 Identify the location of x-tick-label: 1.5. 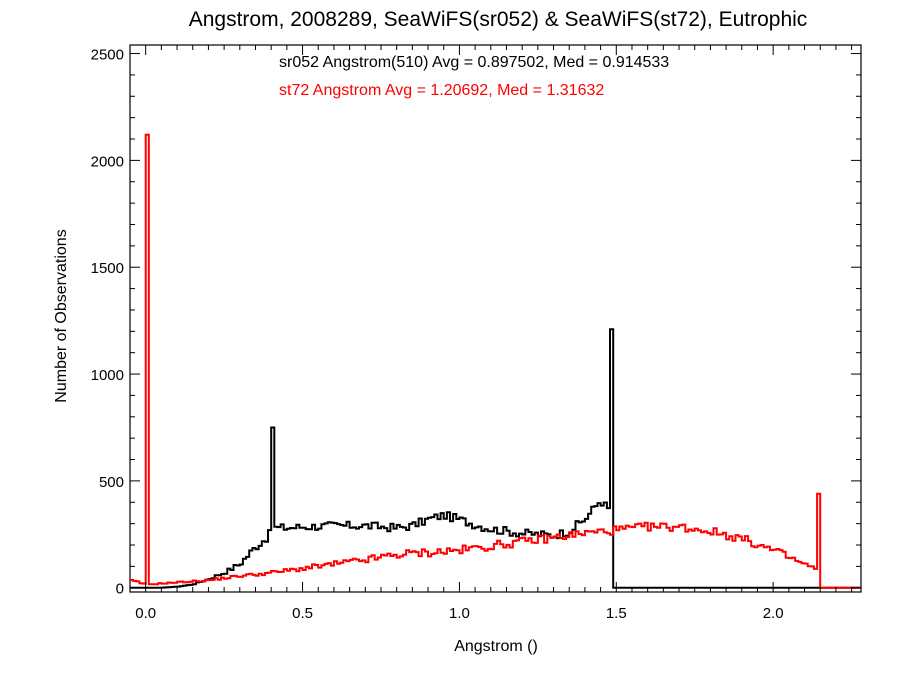
(616, 613).